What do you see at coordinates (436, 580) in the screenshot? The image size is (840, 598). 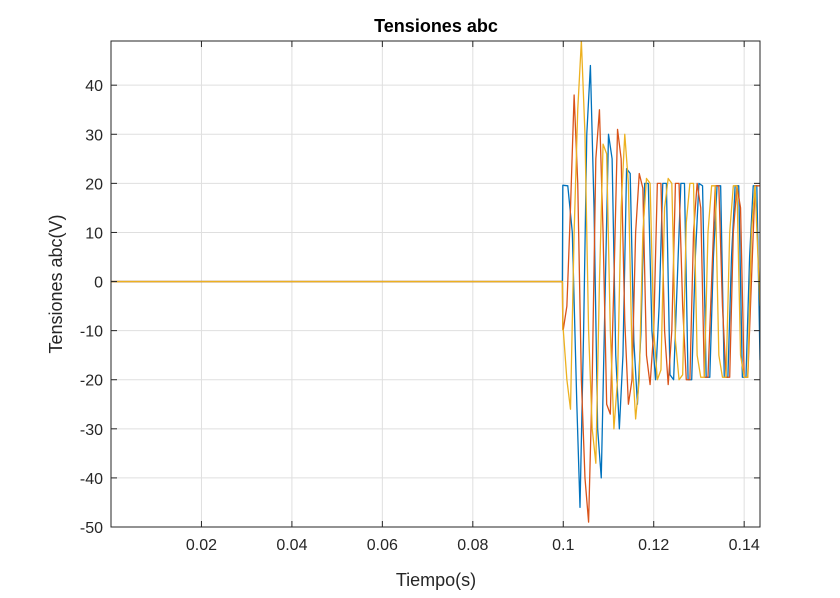 I see `x-axis-label: Tiempo(s)` at bounding box center [436, 580].